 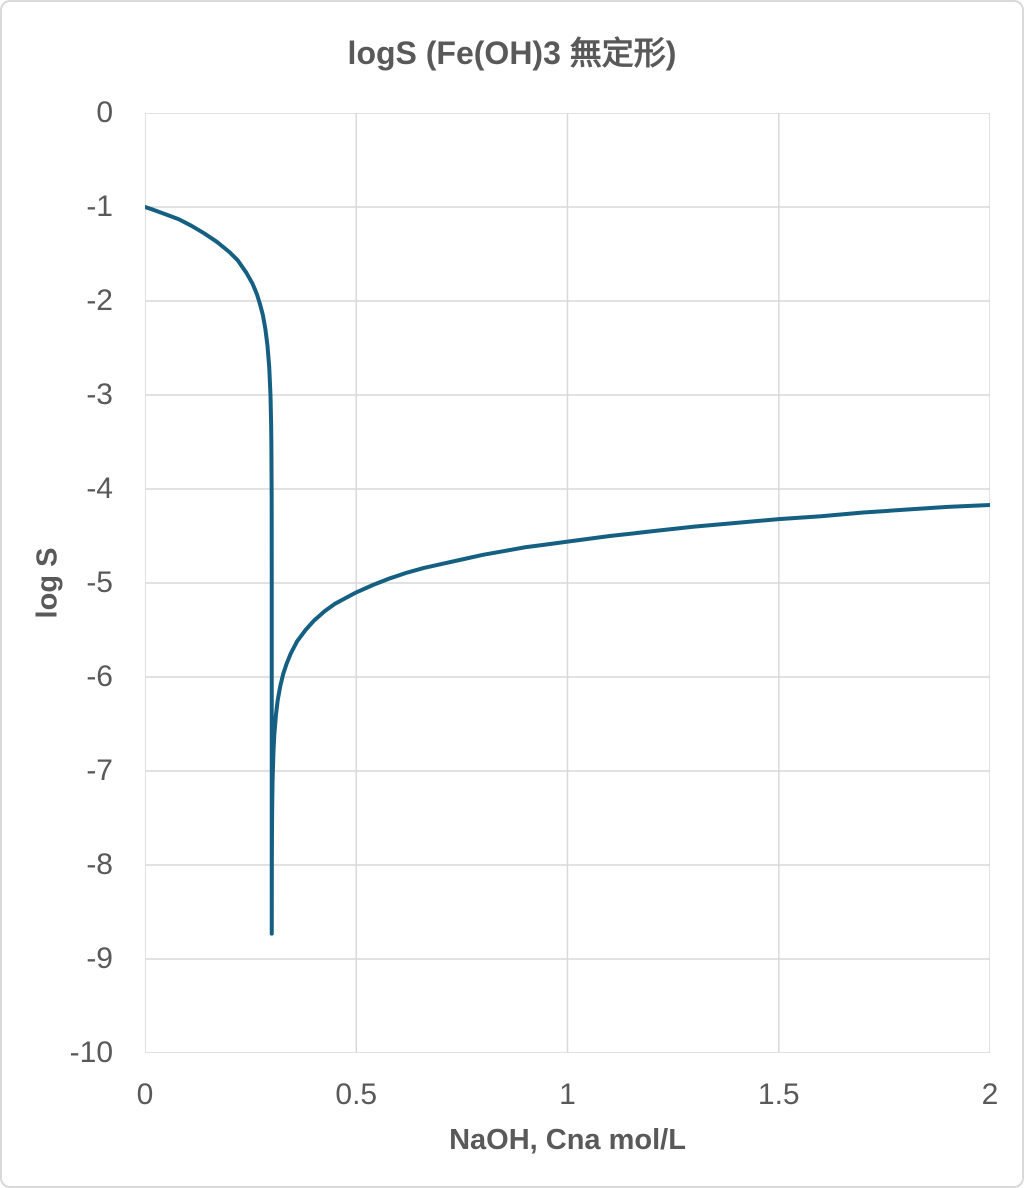 I want to click on y-tick-label: -5, so click(x=99, y=582).